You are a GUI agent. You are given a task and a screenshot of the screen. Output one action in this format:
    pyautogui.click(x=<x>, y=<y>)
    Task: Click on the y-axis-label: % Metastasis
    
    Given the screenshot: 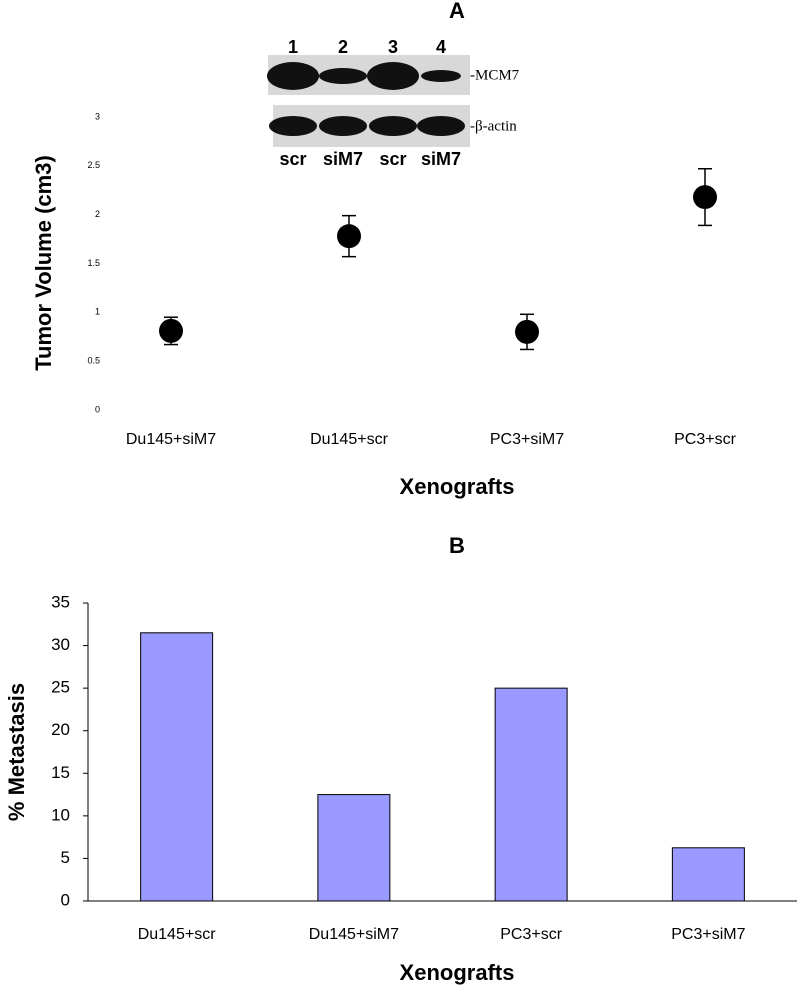 What is the action you would take?
    pyautogui.click(x=16, y=752)
    